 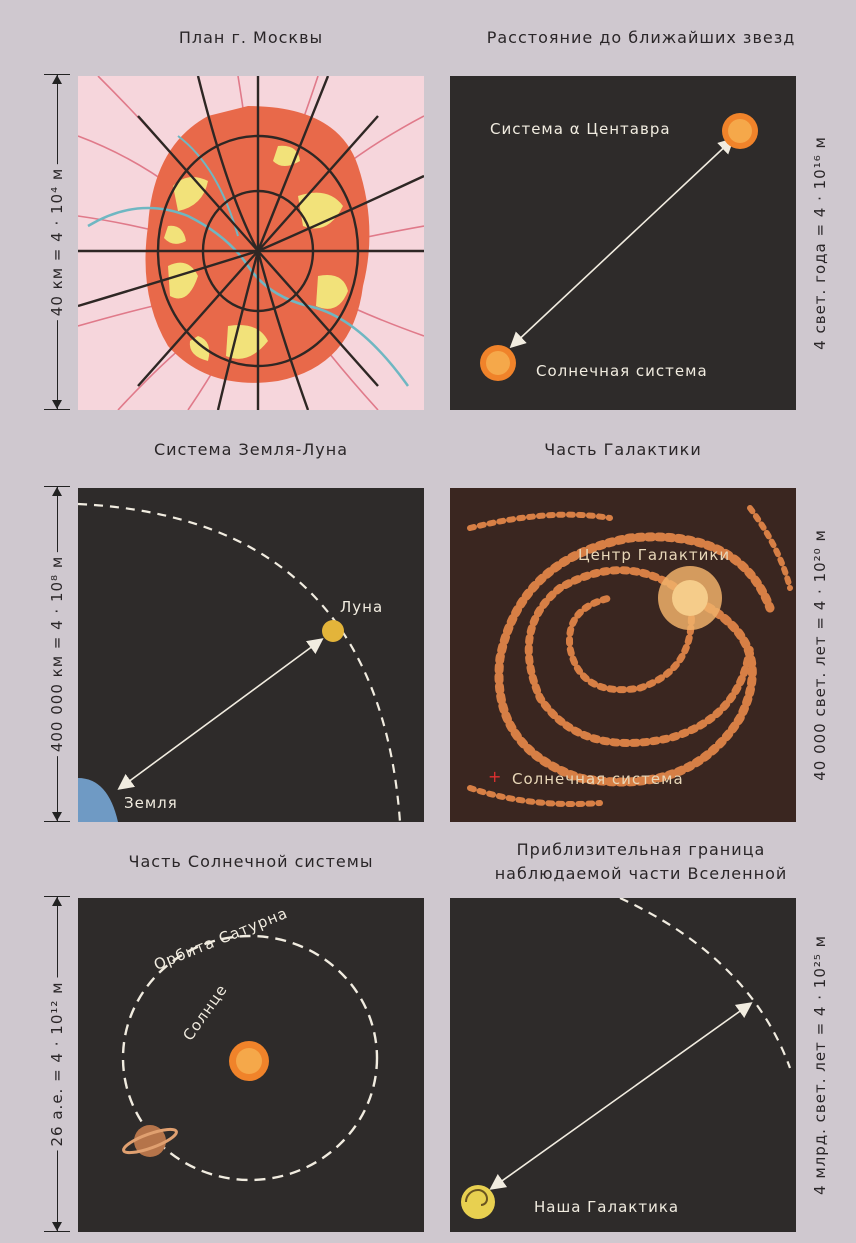 I want to click on alpha-centauri-label: Система α Центавра, so click(x=580, y=129).